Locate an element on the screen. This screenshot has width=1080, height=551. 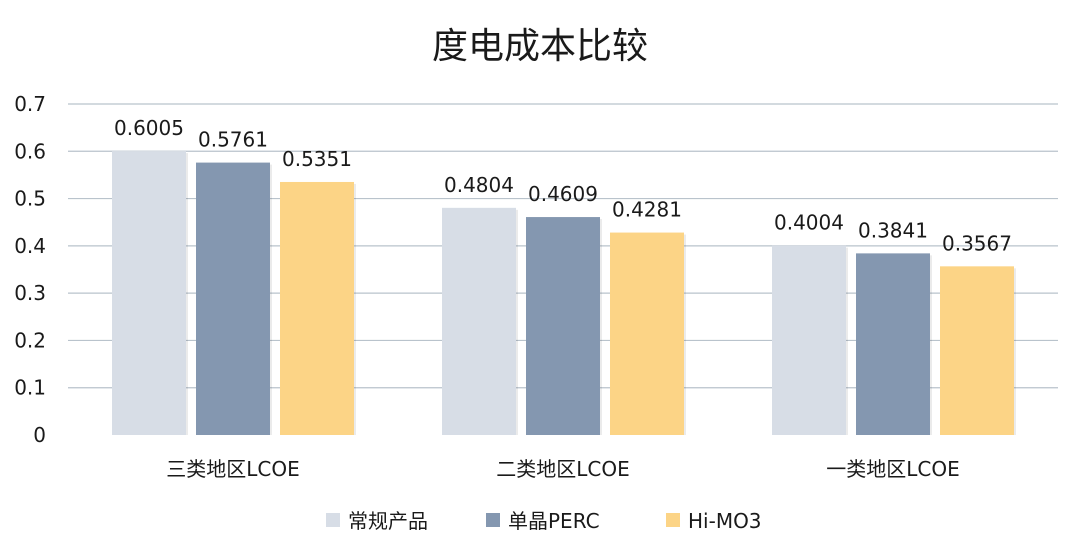
chart-title: 度电成本比较 is located at coordinates (540, 46).